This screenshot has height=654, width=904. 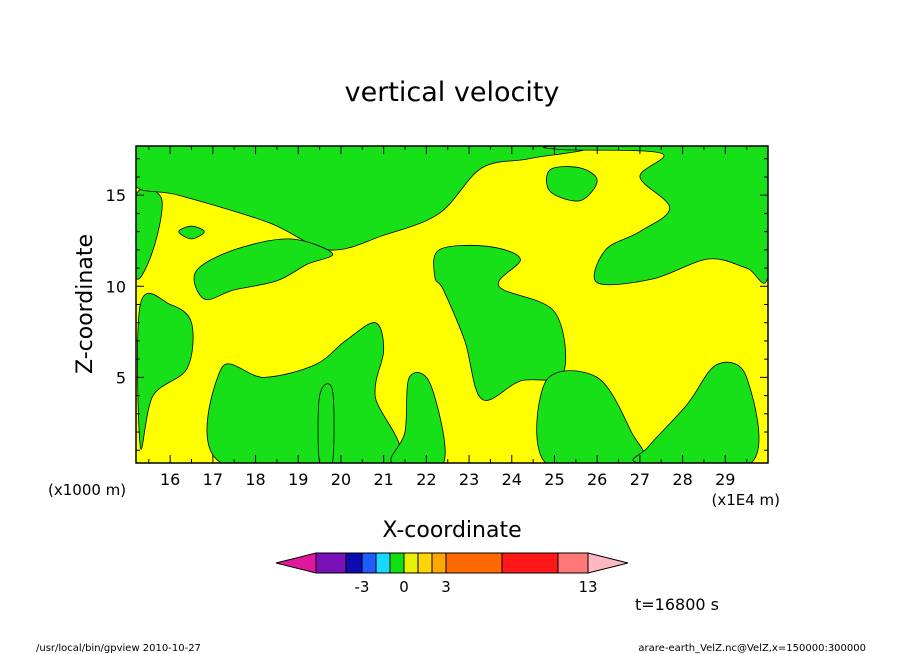 What do you see at coordinates (446, 587) in the screenshot?
I see `colorbar-tick-label: 3` at bounding box center [446, 587].